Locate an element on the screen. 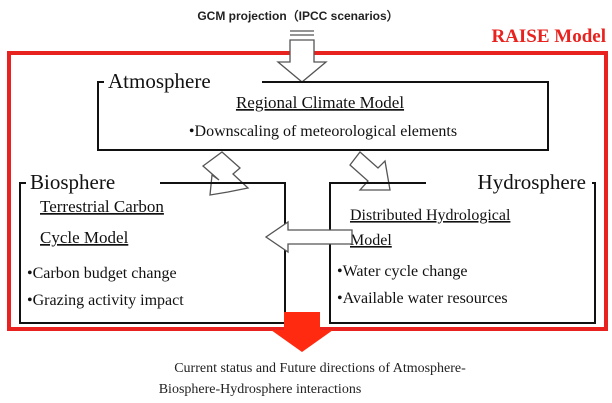  hydrosphere-item: •Water cycle change is located at coordinates (402, 271).